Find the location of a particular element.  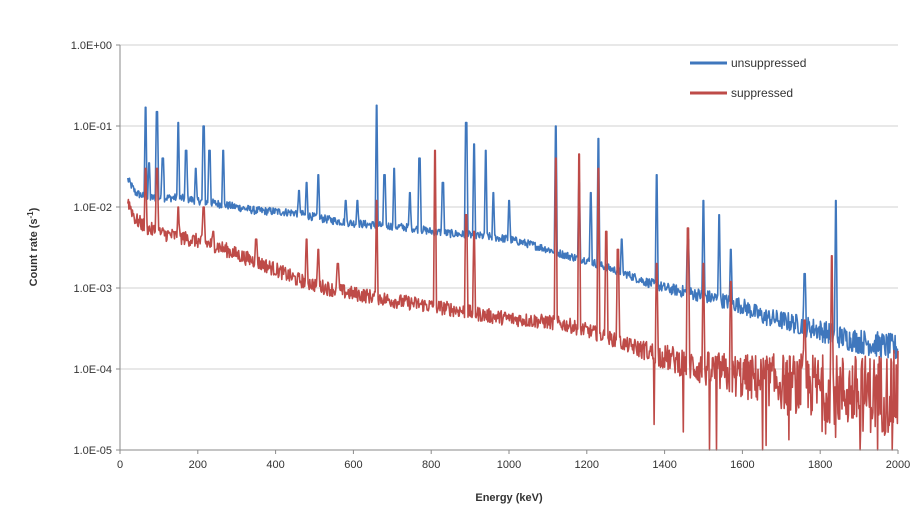

x-tick-label: 200 is located at coordinates (198, 465).